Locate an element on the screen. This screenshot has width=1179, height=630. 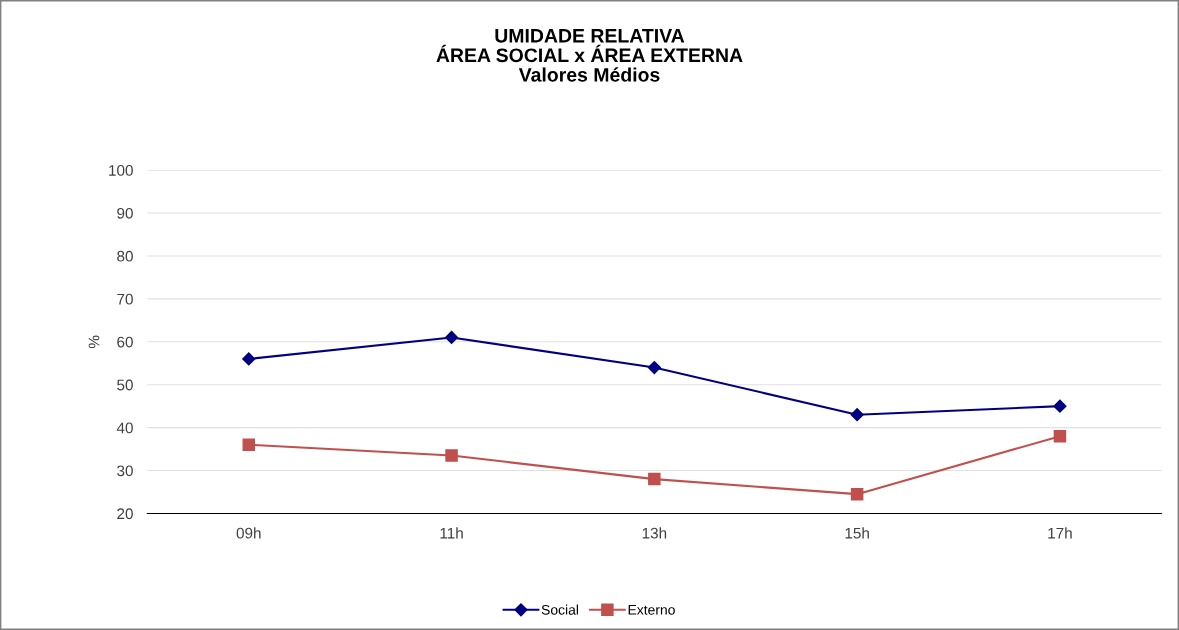
x-tick-label: 09h is located at coordinates (248, 533).